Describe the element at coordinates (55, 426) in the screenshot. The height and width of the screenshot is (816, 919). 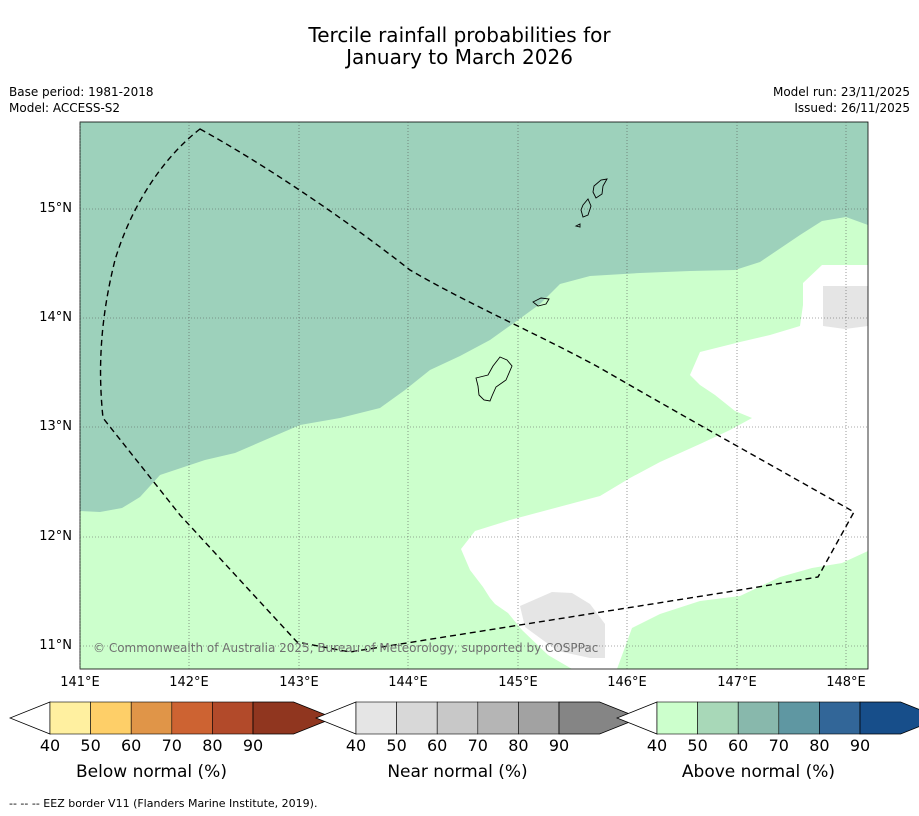
I see `latitude-label: 13°N` at that location.